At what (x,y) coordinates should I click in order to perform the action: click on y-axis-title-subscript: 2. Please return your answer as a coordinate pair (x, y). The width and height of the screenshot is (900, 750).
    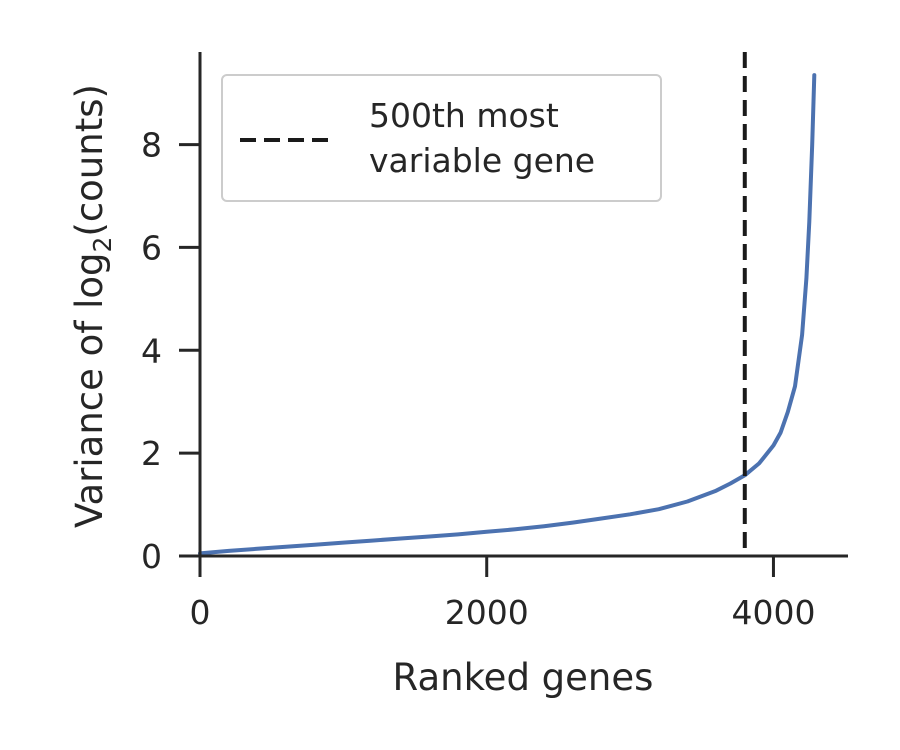
    Looking at the image, I should click on (102, 245).